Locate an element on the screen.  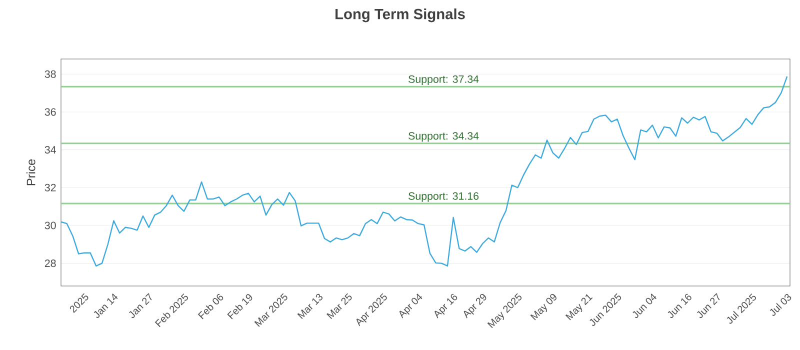
x-tick-label: Apr 29 is located at coordinates (475, 306).